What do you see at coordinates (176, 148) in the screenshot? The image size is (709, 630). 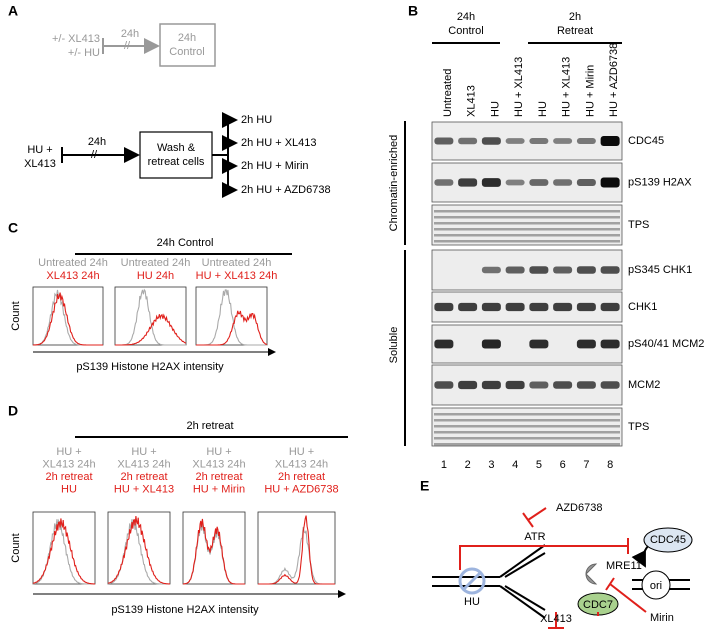 I see `box-text: Wash &` at bounding box center [176, 148].